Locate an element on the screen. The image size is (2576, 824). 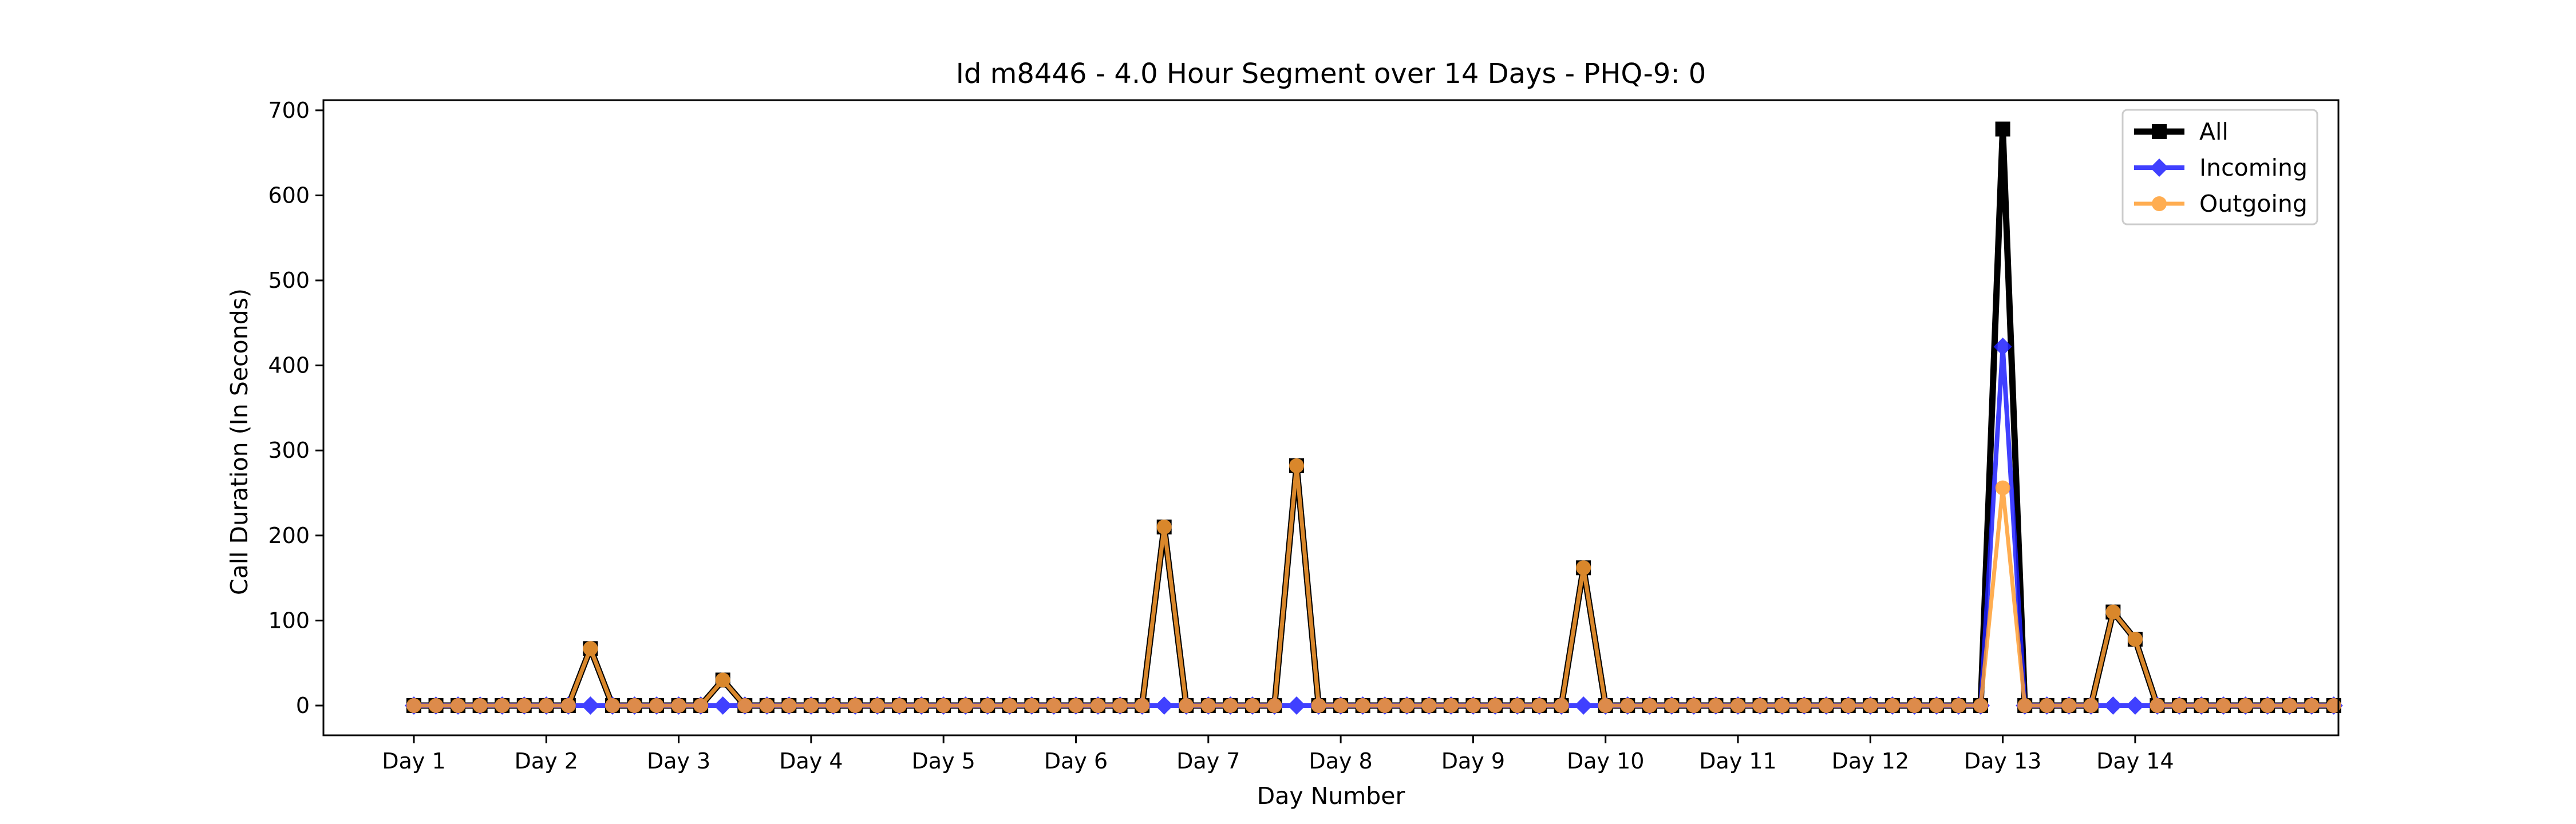
legend-entry-all is located at coordinates (2159, 131).